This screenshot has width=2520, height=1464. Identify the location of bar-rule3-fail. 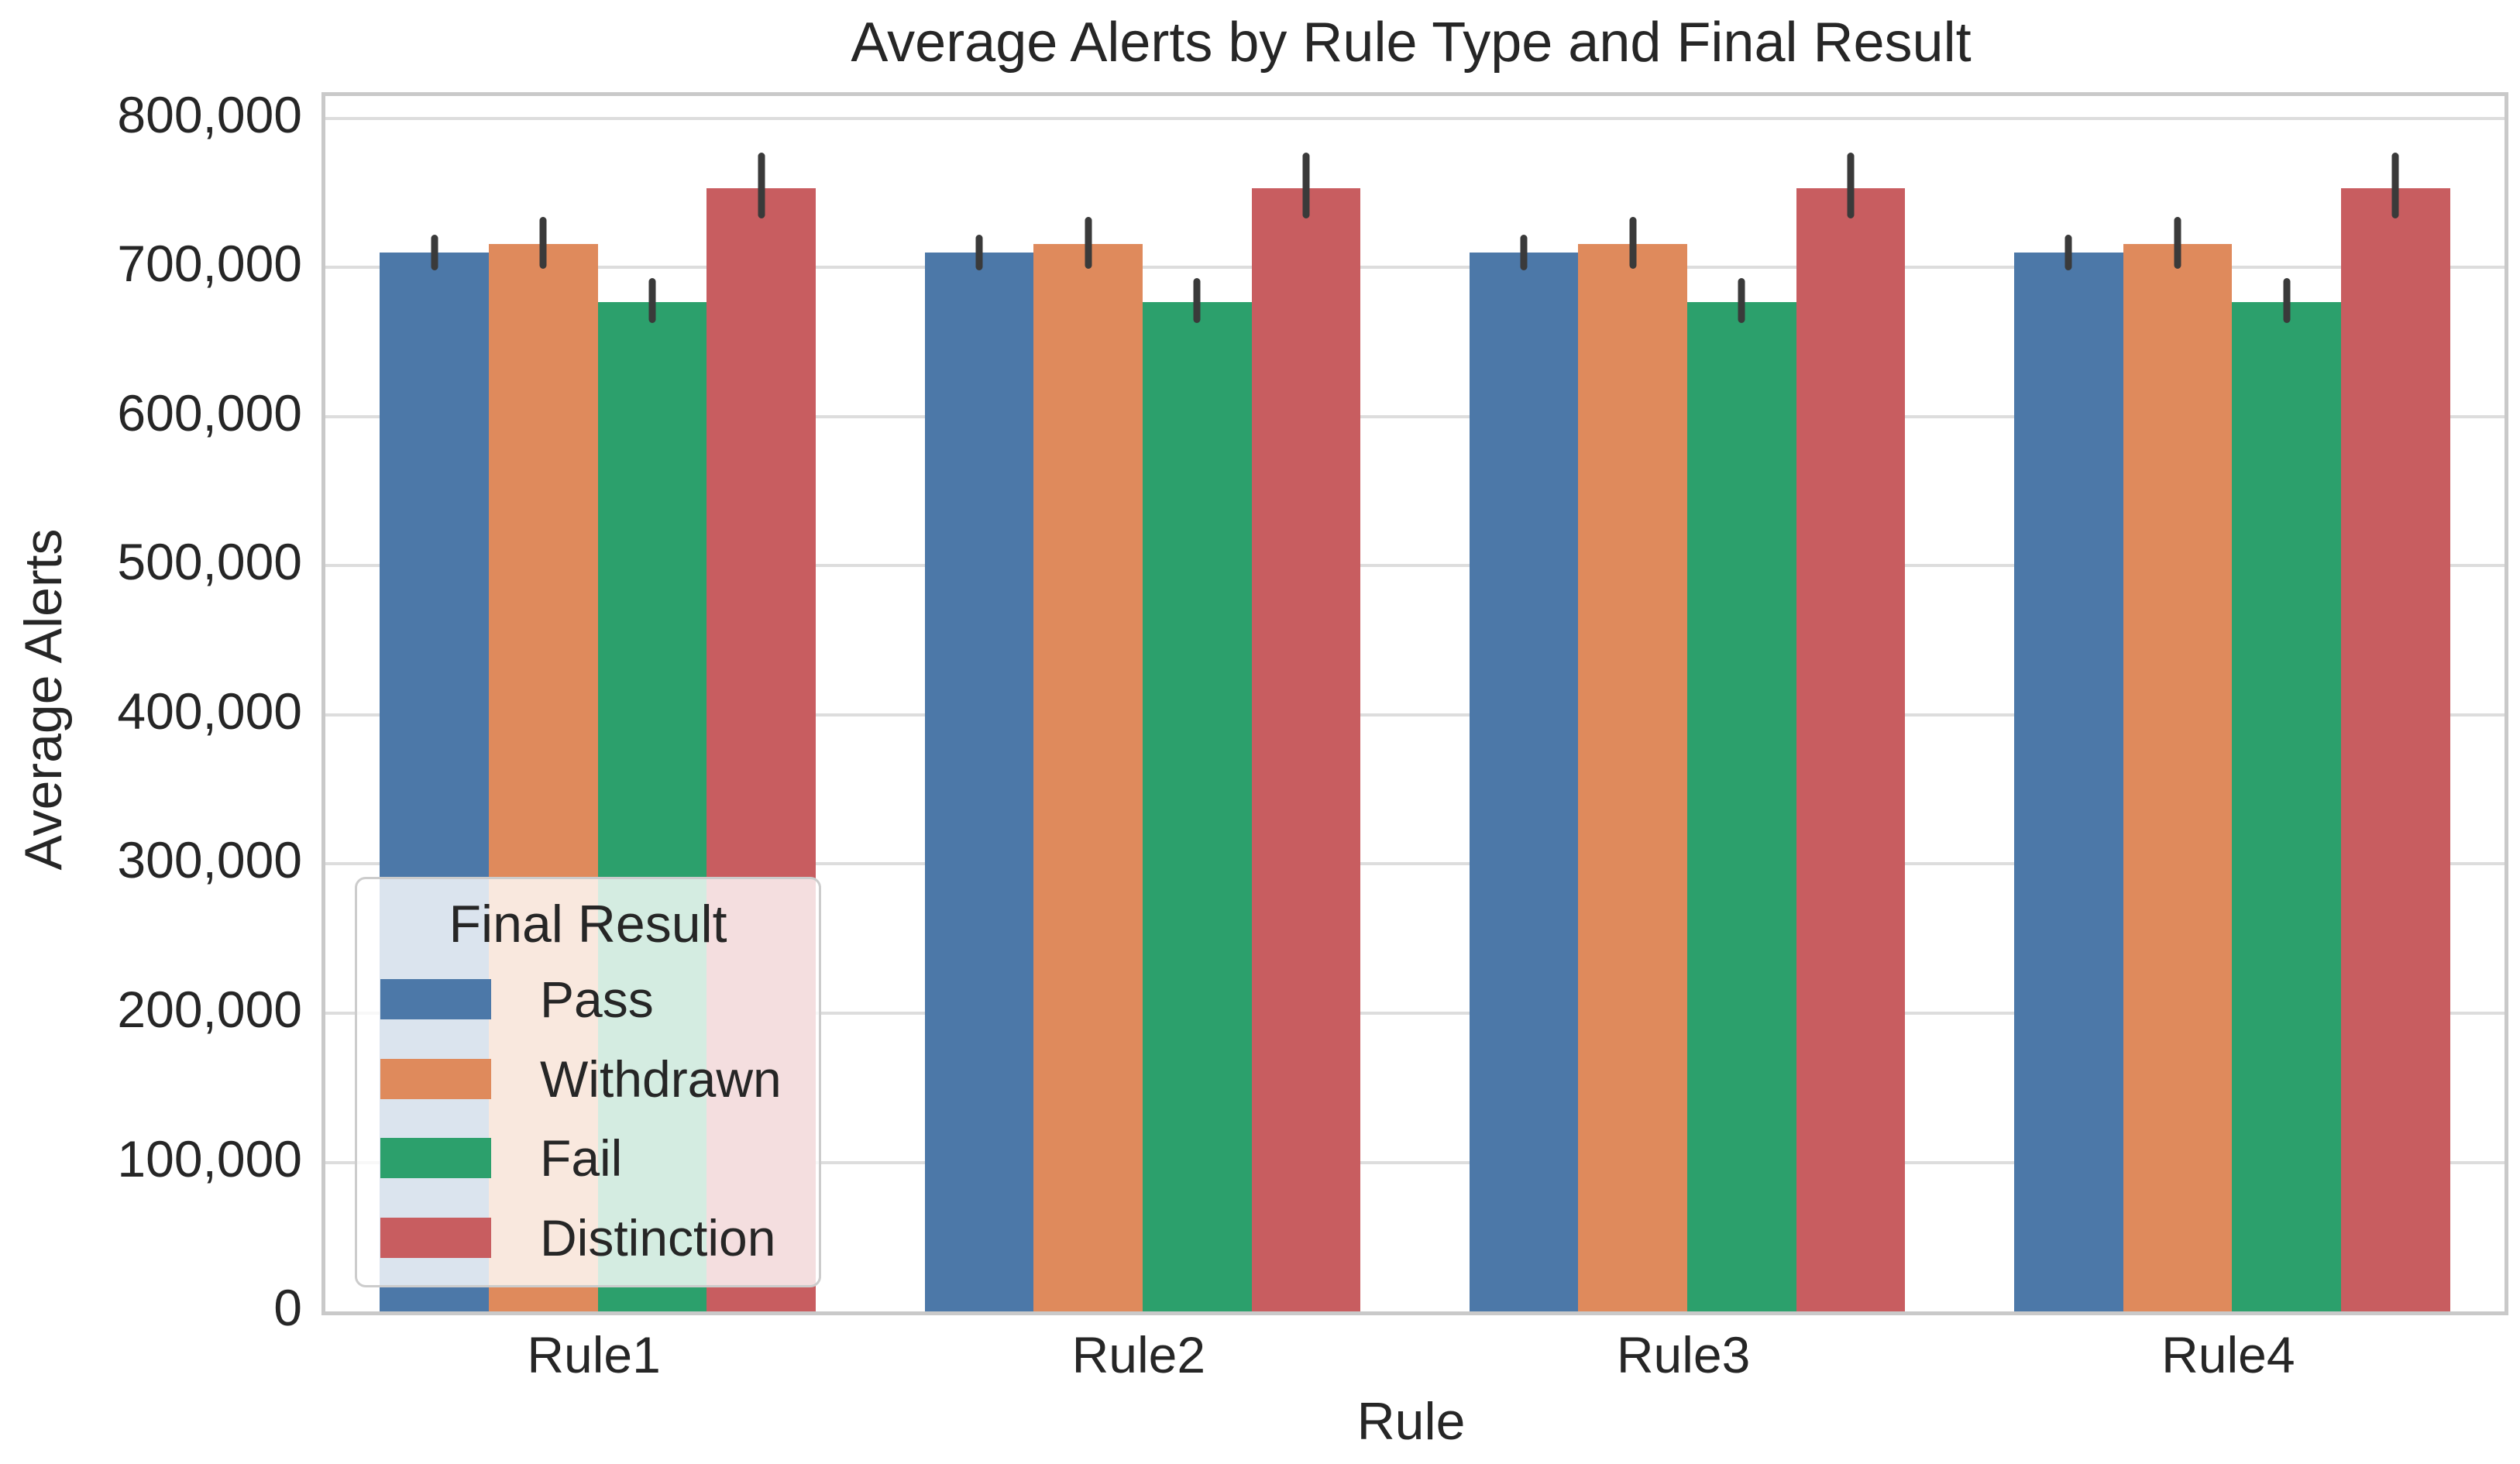
(1741, 806).